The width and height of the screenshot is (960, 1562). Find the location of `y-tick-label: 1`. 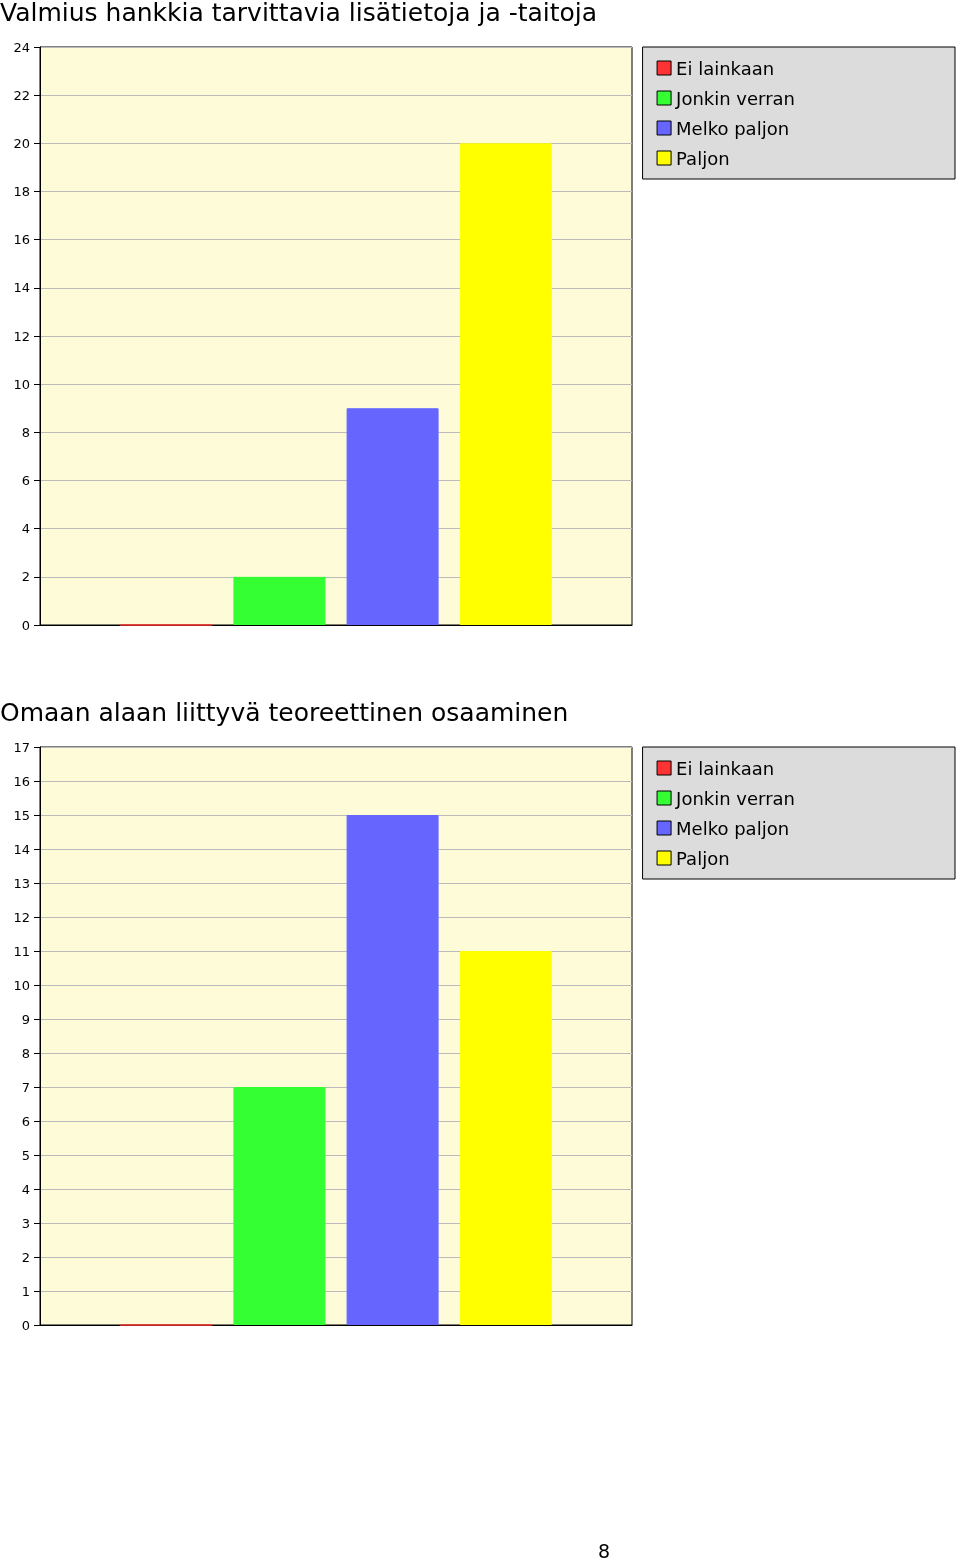

y-tick-label: 1 is located at coordinates (25, 1291).